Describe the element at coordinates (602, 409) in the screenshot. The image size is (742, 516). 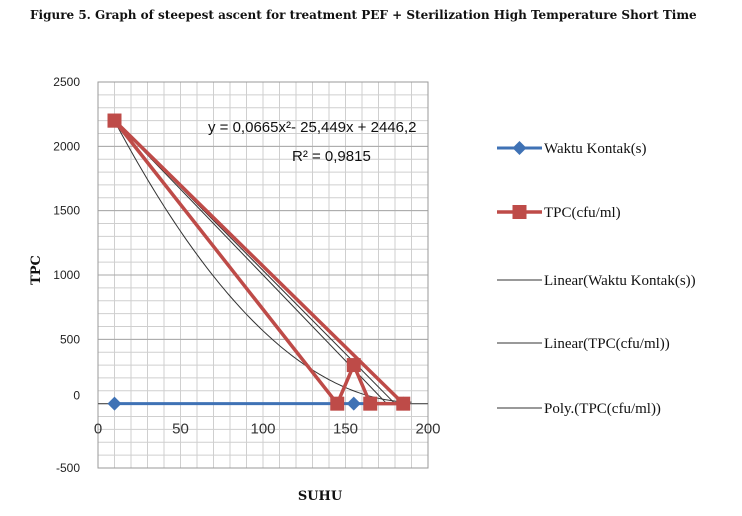
I see `legend-label: Poly.(TPC(cfu/ml))` at that location.